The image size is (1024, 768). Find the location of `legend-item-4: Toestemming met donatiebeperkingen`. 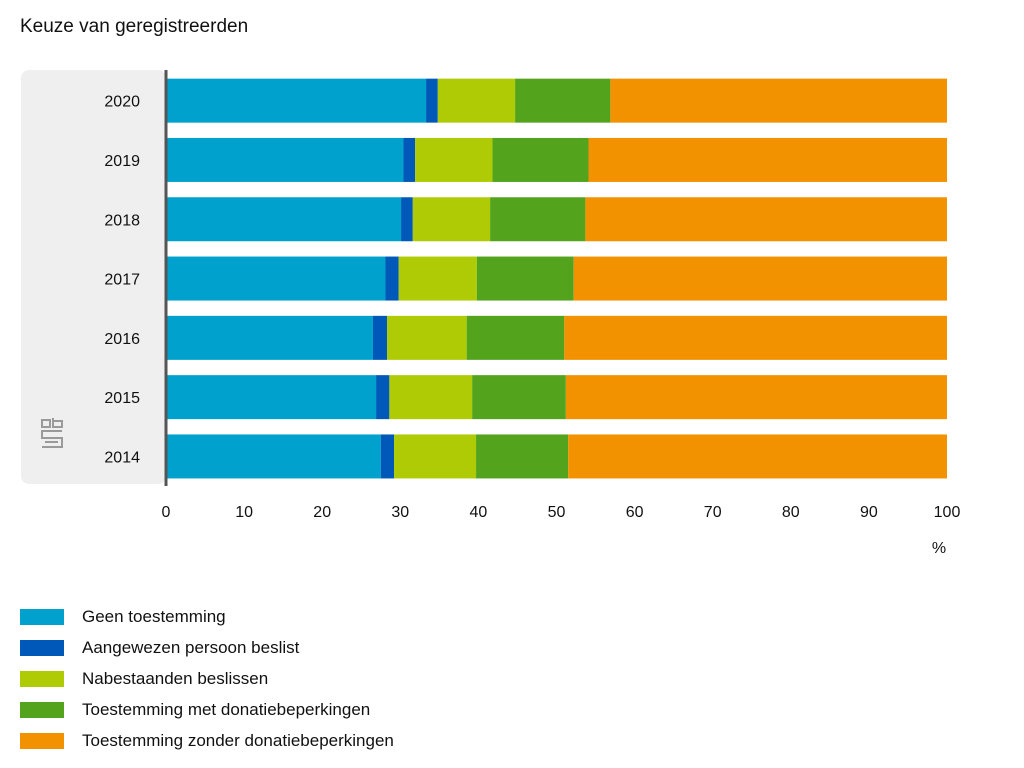

legend-item-4: Toestemming met donatiebeperkingen is located at coordinates (207, 709).